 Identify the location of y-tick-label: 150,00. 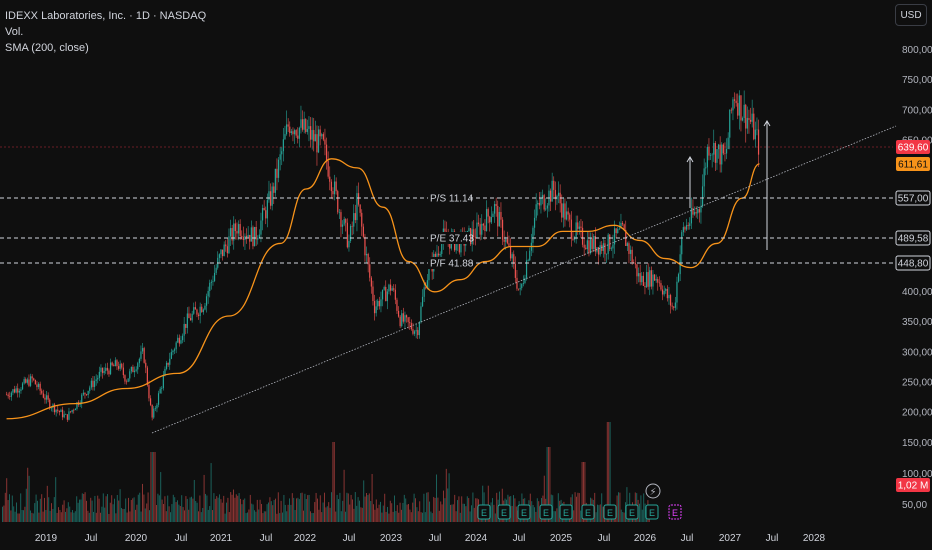
(917, 443).